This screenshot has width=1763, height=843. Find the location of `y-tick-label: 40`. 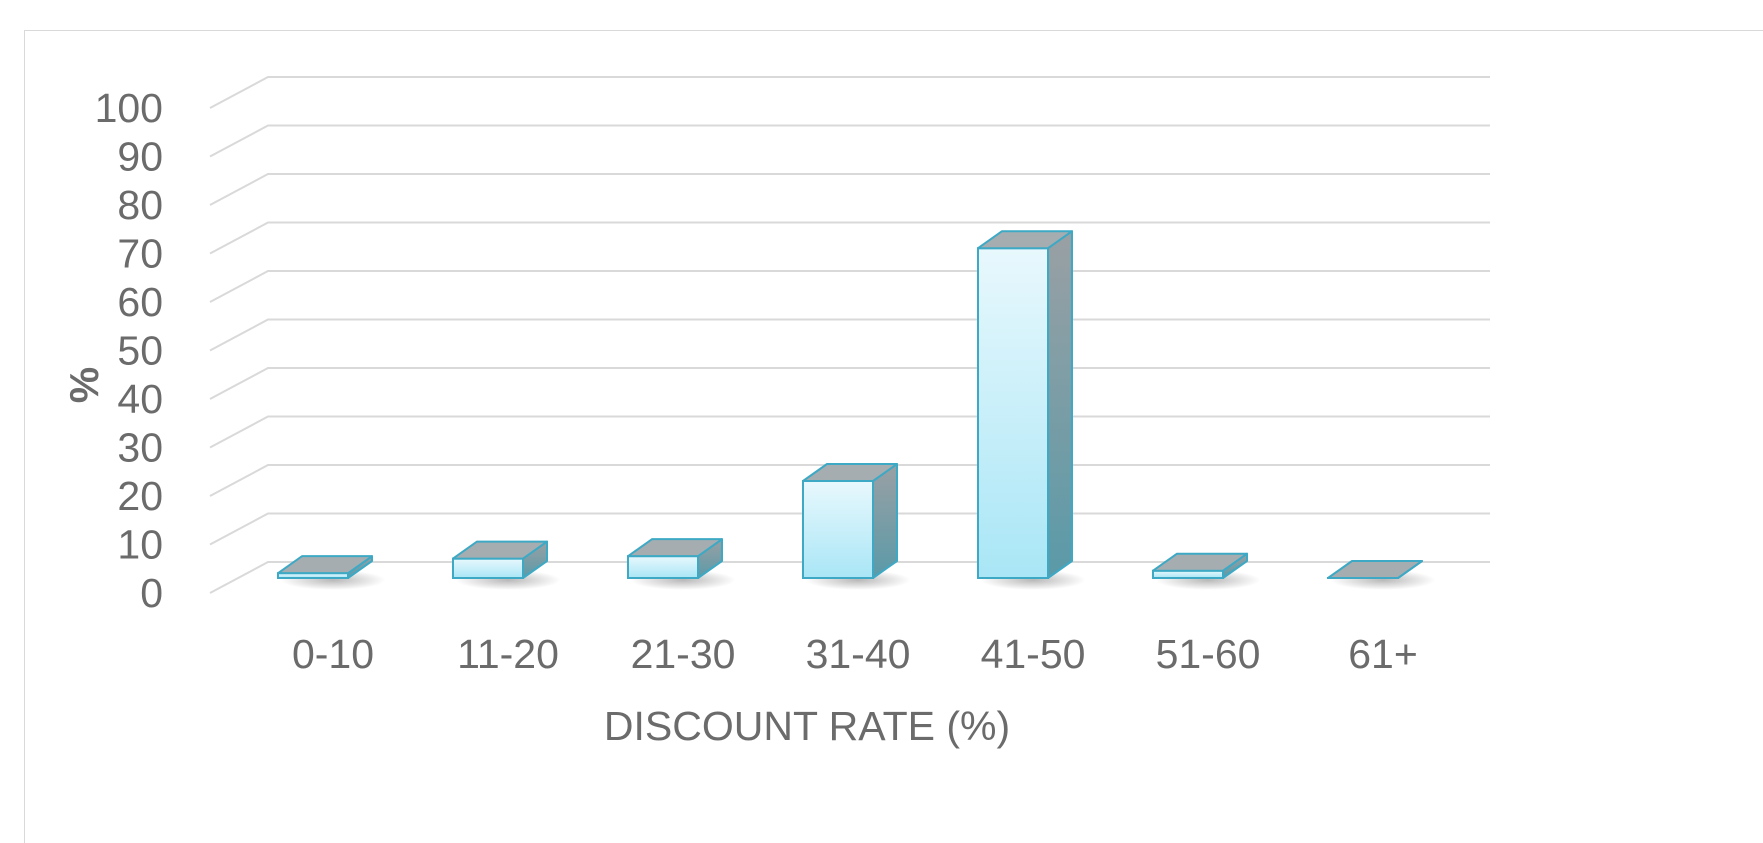

y-tick-label: 40 is located at coordinates (140, 399).